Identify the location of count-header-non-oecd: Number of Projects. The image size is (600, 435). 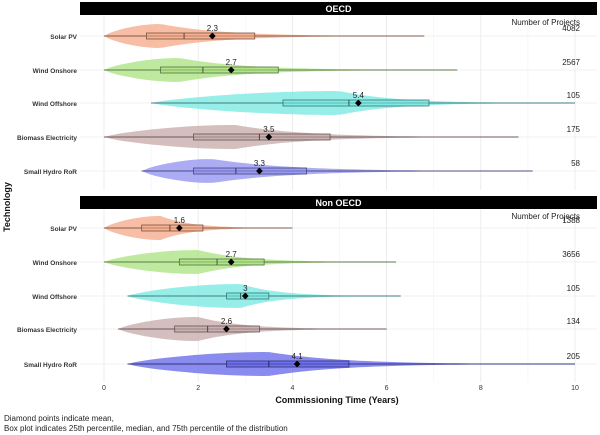
(546, 216).